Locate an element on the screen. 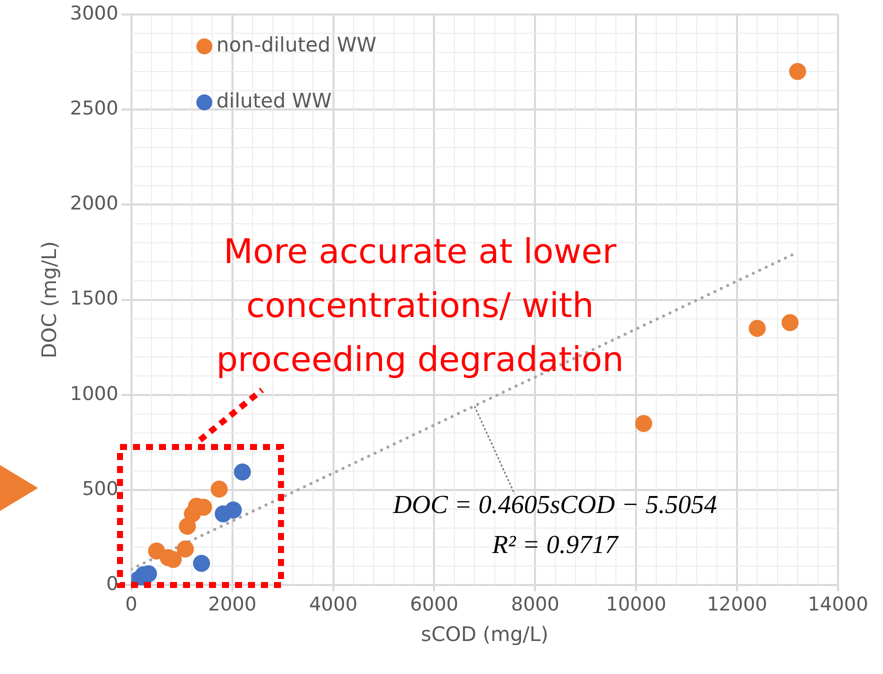 The height and width of the screenshot is (674, 883). x-tick-label: 6000 is located at coordinates (434, 605).